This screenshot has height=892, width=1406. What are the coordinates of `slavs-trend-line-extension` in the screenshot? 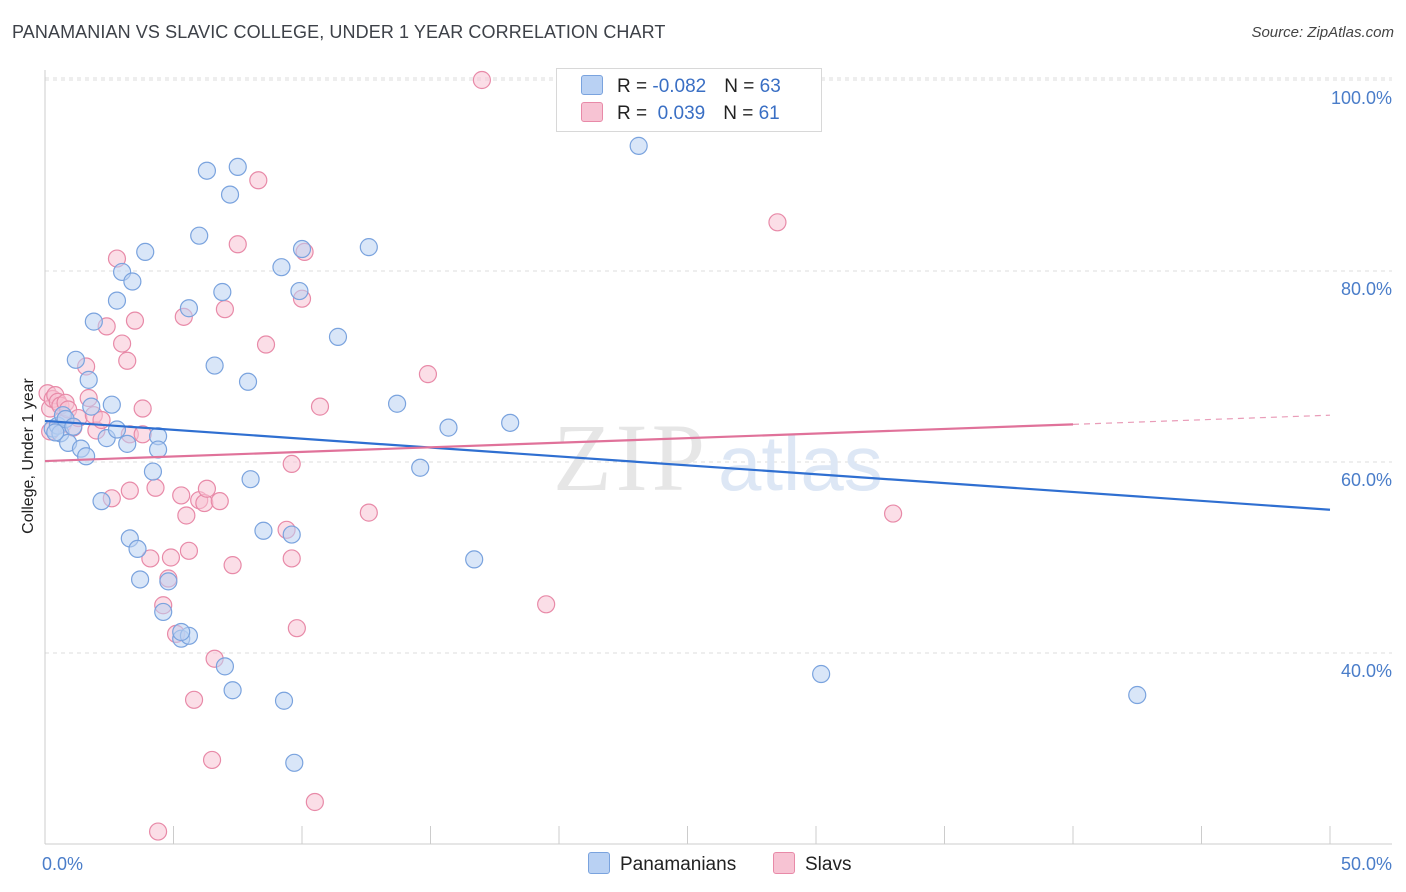 It's located at (1201, 419).